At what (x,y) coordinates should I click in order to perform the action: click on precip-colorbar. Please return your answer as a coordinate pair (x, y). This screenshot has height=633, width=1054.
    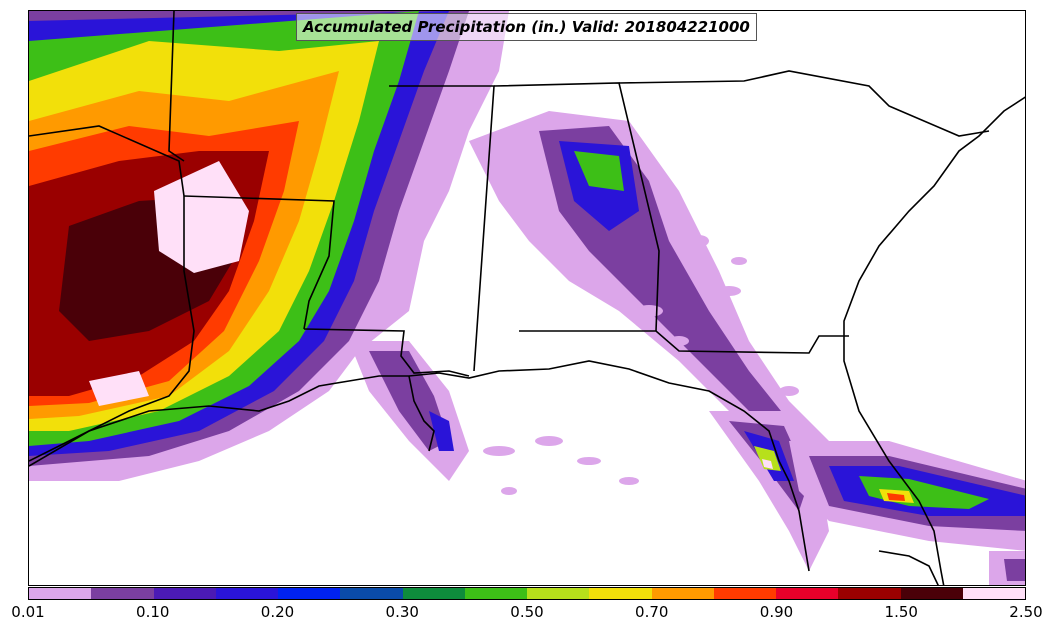
    Looking at the image, I should click on (527, 593).